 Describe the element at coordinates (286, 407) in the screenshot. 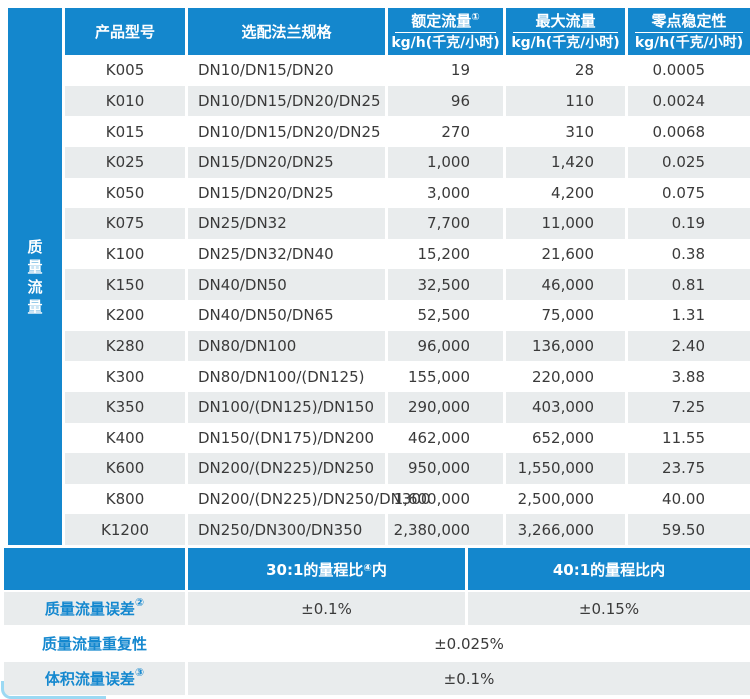

I see `cell-flange: DN100/(DN125)/DN150` at that location.